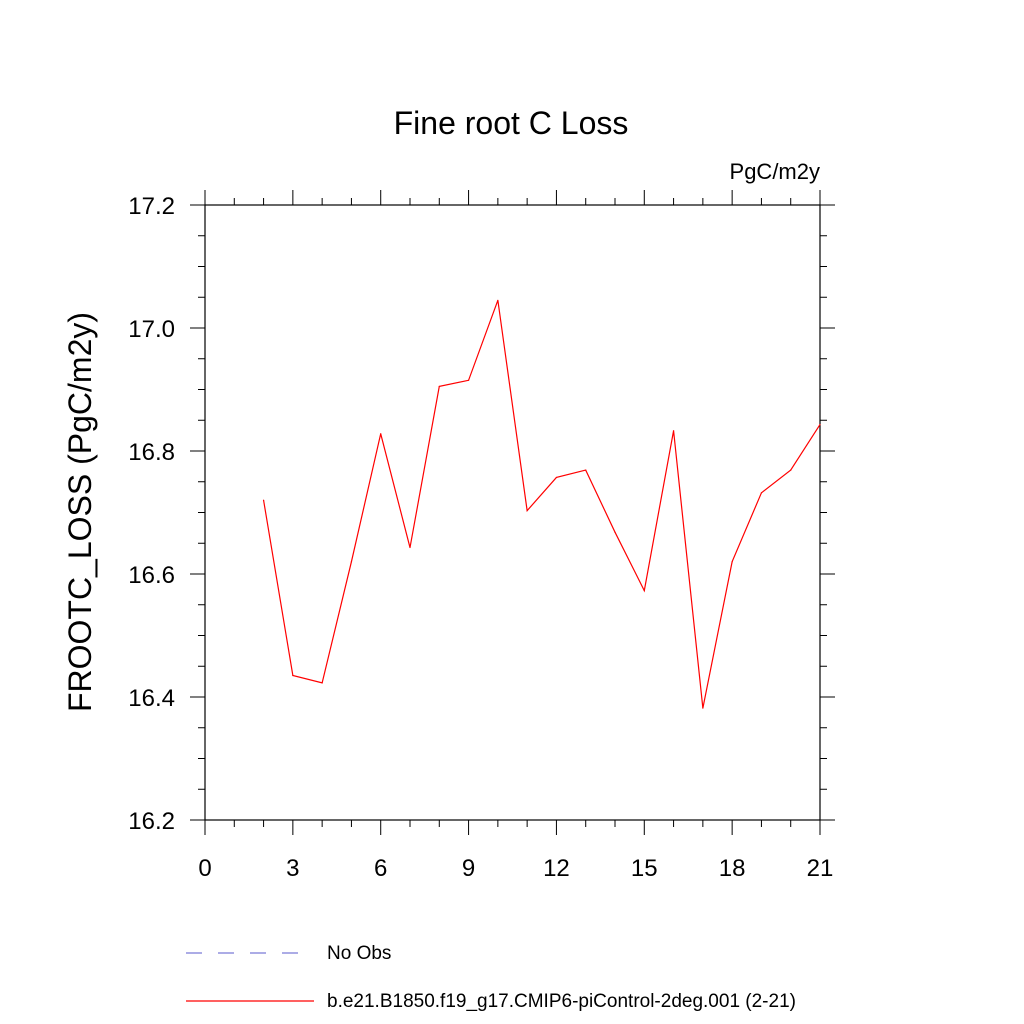 The width and height of the screenshot is (1024, 1024). What do you see at coordinates (644, 868) in the screenshot?
I see `x-tick-label: 15` at bounding box center [644, 868].